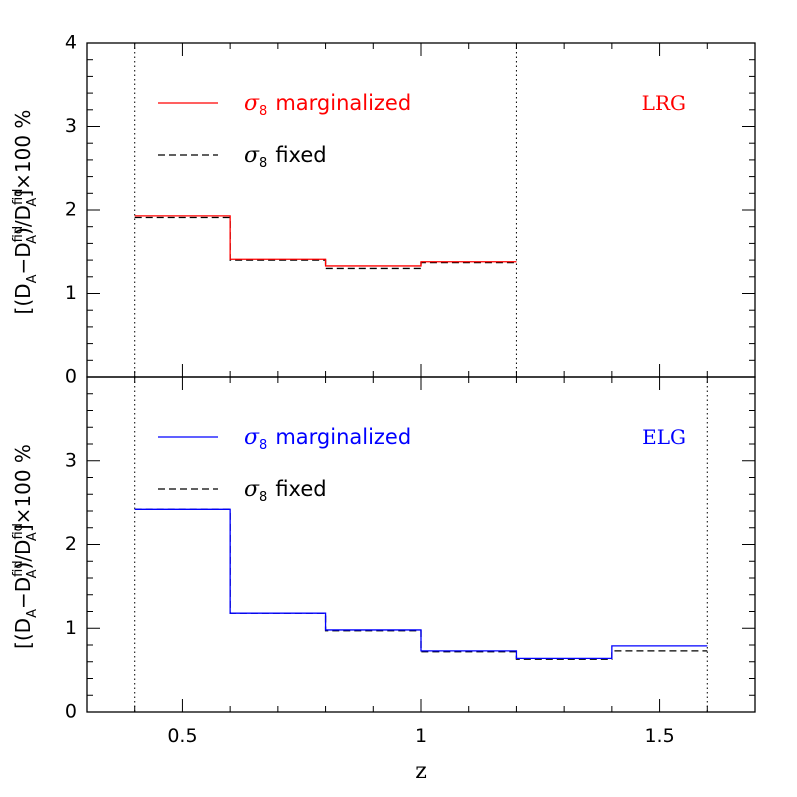 The width and height of the screenshot is (797, 797). Describe the element at coordinates (182, 736) in the screenshot. I see `x-tick-label: 0.5` at that location.